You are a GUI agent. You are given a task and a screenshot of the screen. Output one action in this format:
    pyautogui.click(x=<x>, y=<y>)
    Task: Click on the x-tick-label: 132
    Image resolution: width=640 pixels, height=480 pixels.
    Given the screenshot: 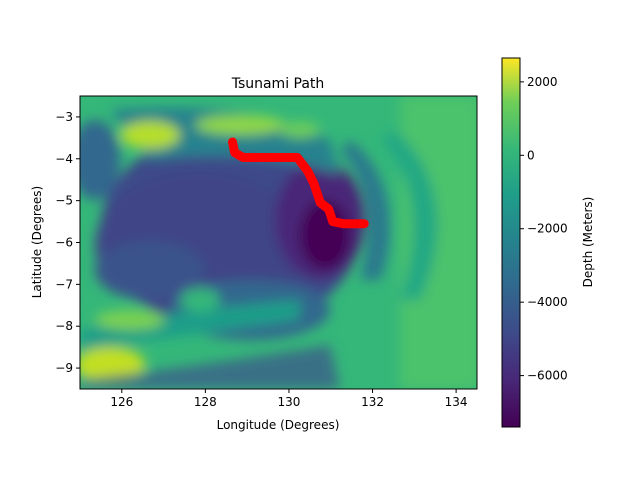 What is the action you would take?
    pyautogui.click(x=372, y=402)
    